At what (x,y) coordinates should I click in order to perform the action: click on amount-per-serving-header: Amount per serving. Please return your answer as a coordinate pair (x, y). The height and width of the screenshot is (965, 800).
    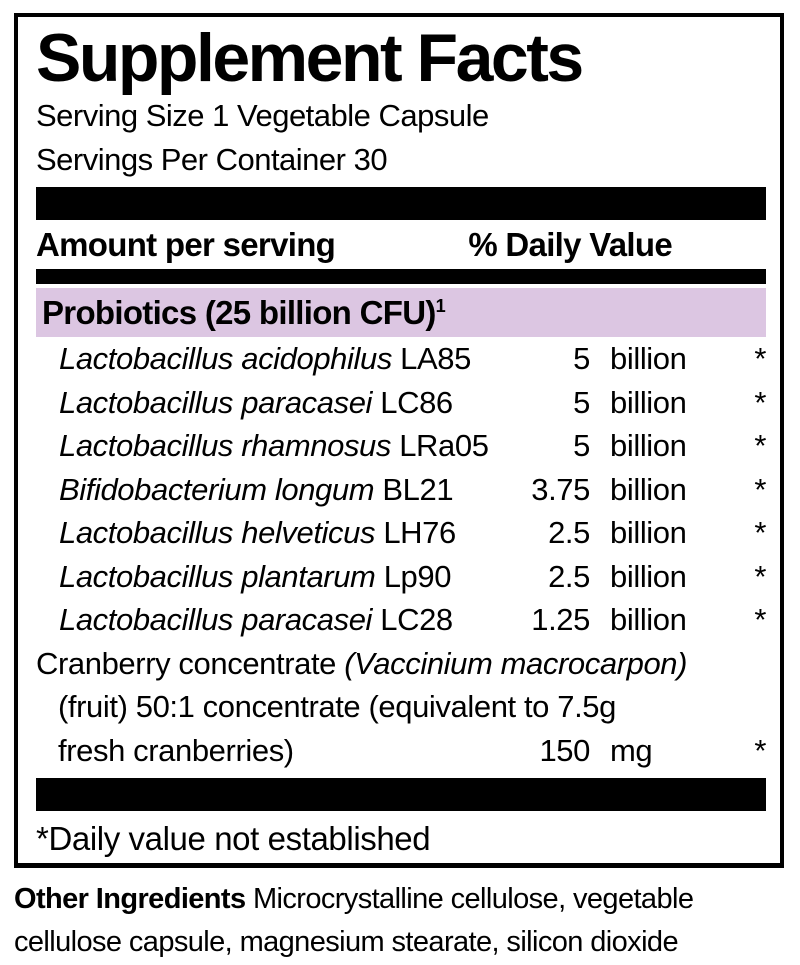
    Looking at the image, I should click on (186, 244).